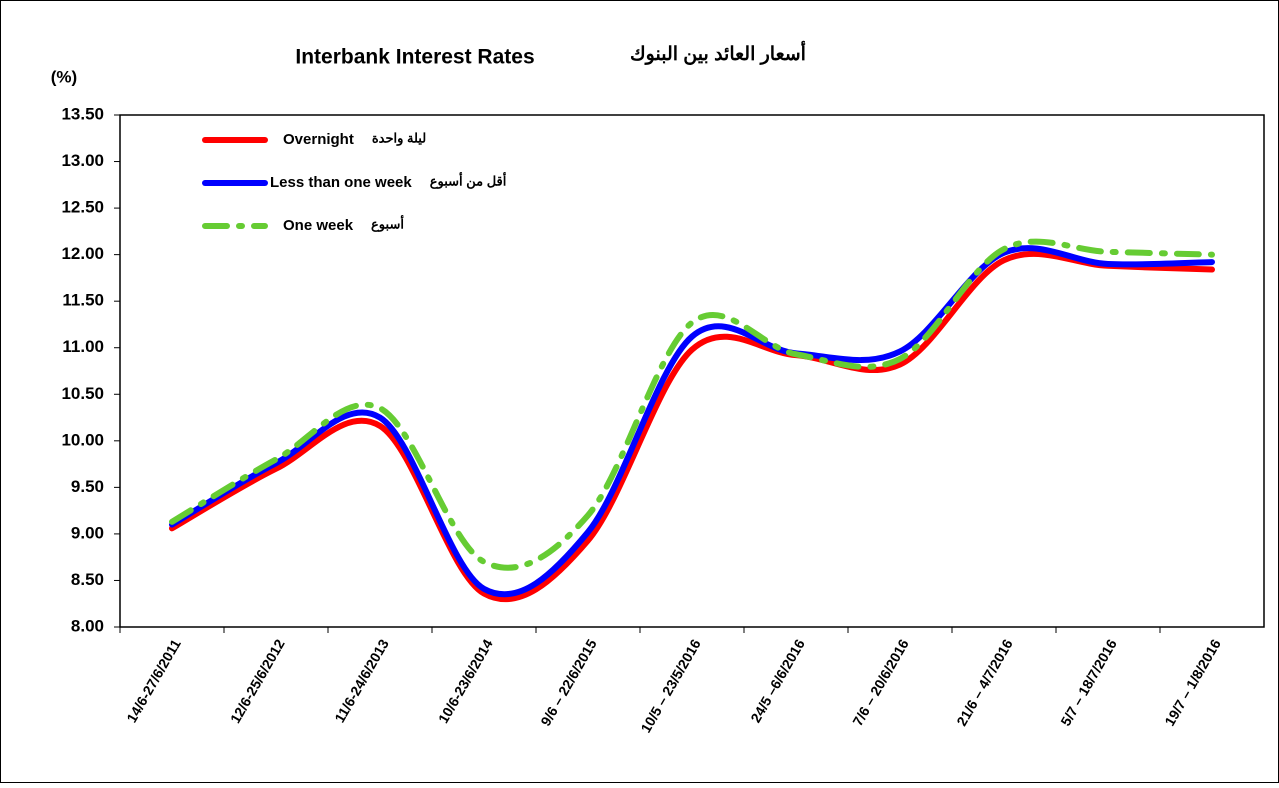 Image resolution: width=1279 pixels, height=788 pixels. Describe the element at coordinates (82, 160) in the screenshot. I see `y-tick-label: 13.00` at that location.